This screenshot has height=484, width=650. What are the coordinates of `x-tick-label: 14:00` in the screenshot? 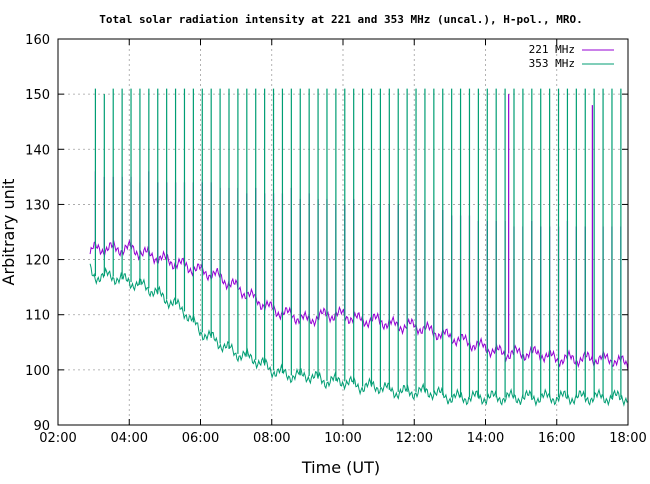 It's located at (485, 438).